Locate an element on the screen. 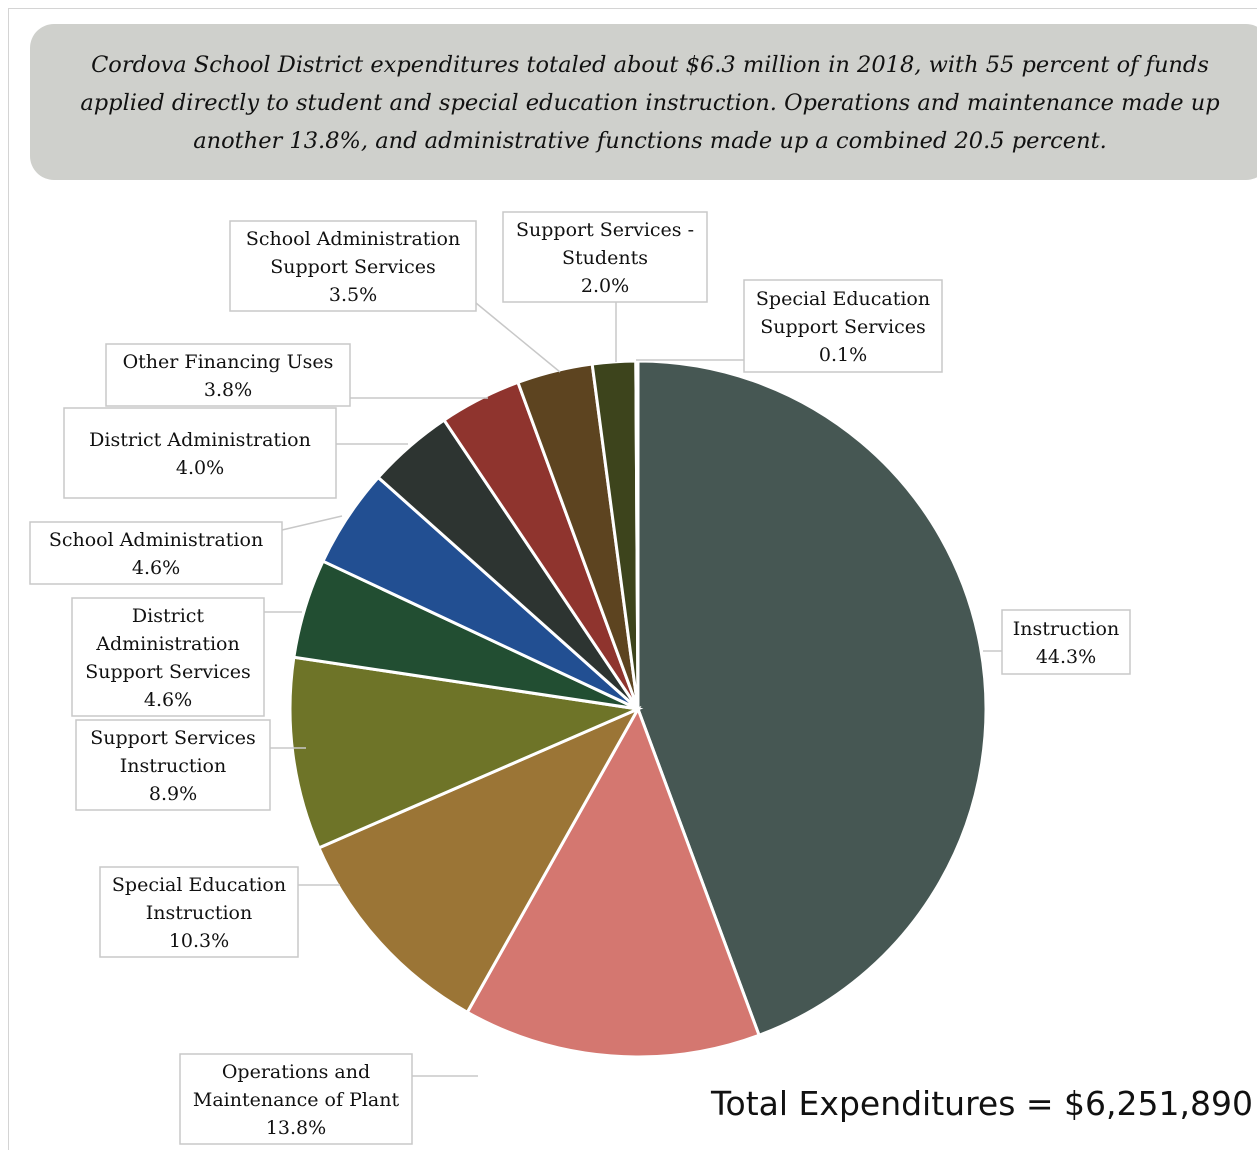 This screenshot has width=1257, height=1150. slice-category-label: Support Services - is located at coordinates (605, 230).